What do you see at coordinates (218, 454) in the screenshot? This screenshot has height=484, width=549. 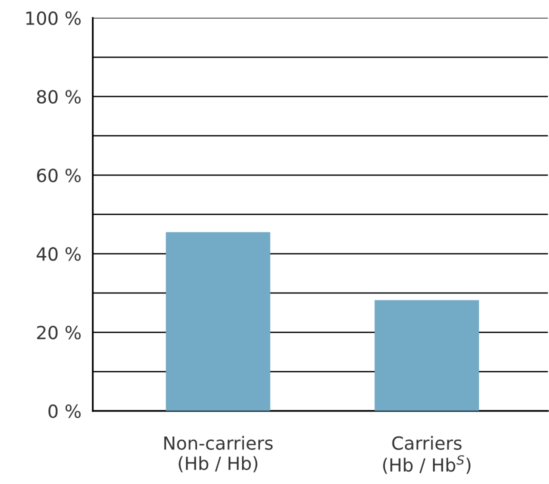 I see `x-tick-label: Non-carriers (Hb / Hb)` at bounding box center [218, 454].